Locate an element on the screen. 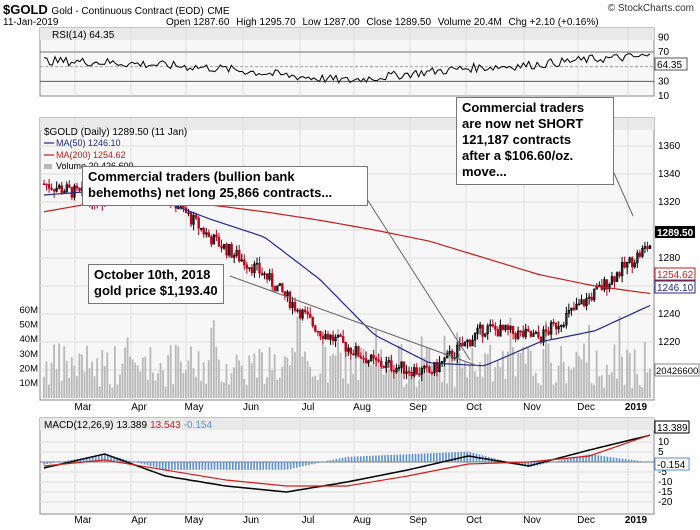  month-label: Jun is located at coordinates (251, 520).